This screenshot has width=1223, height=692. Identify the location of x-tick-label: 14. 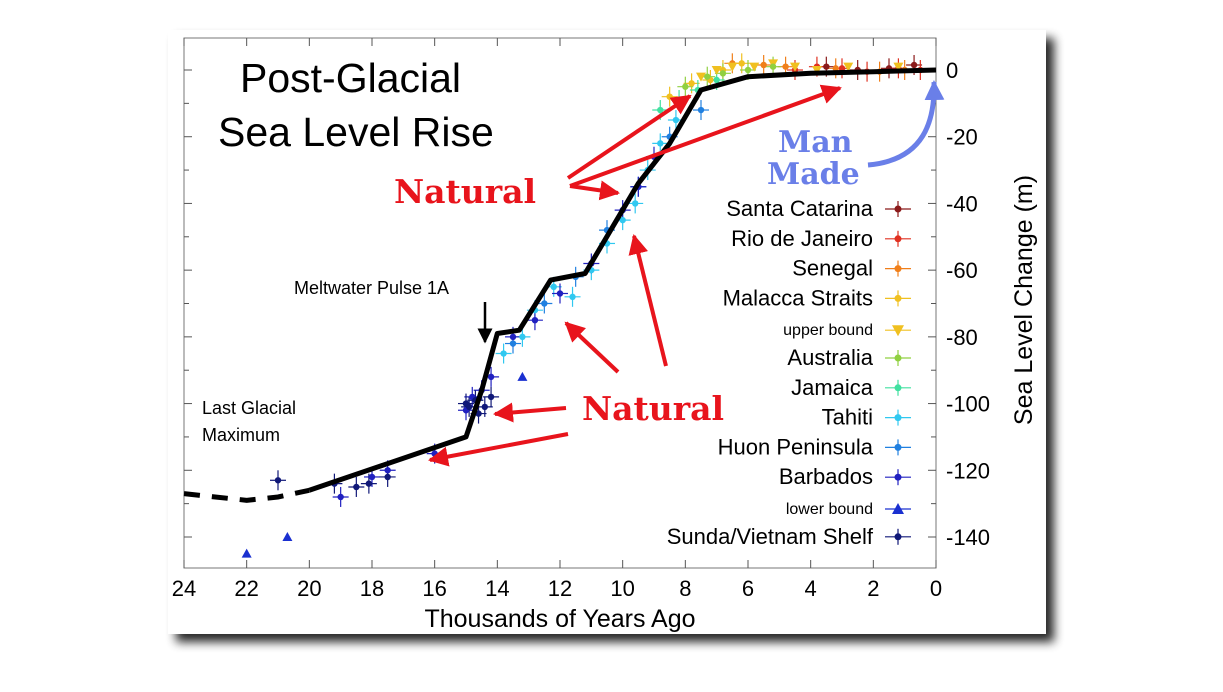
(497, 588).